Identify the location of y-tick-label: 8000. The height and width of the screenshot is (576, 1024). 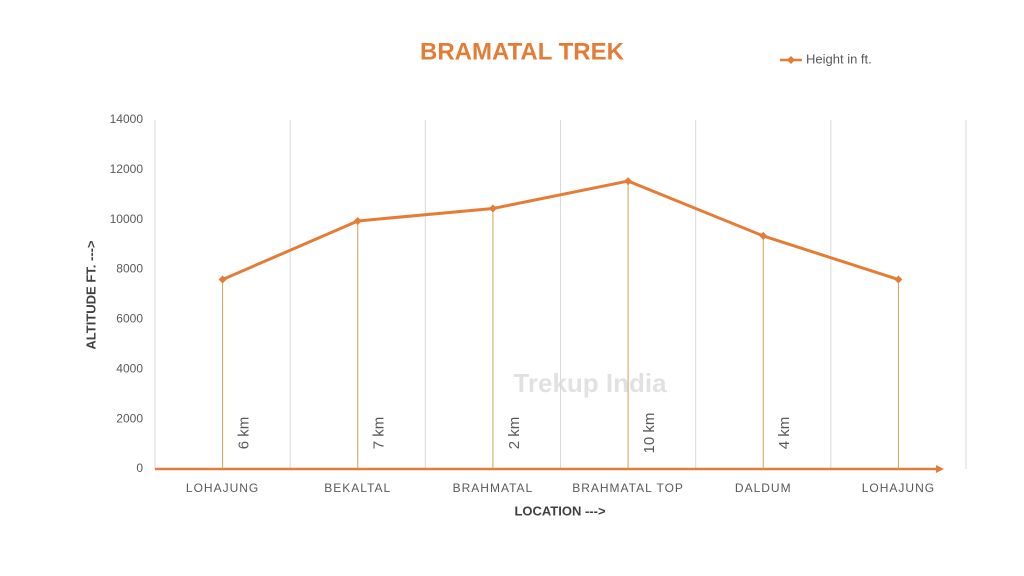
(129, 269).